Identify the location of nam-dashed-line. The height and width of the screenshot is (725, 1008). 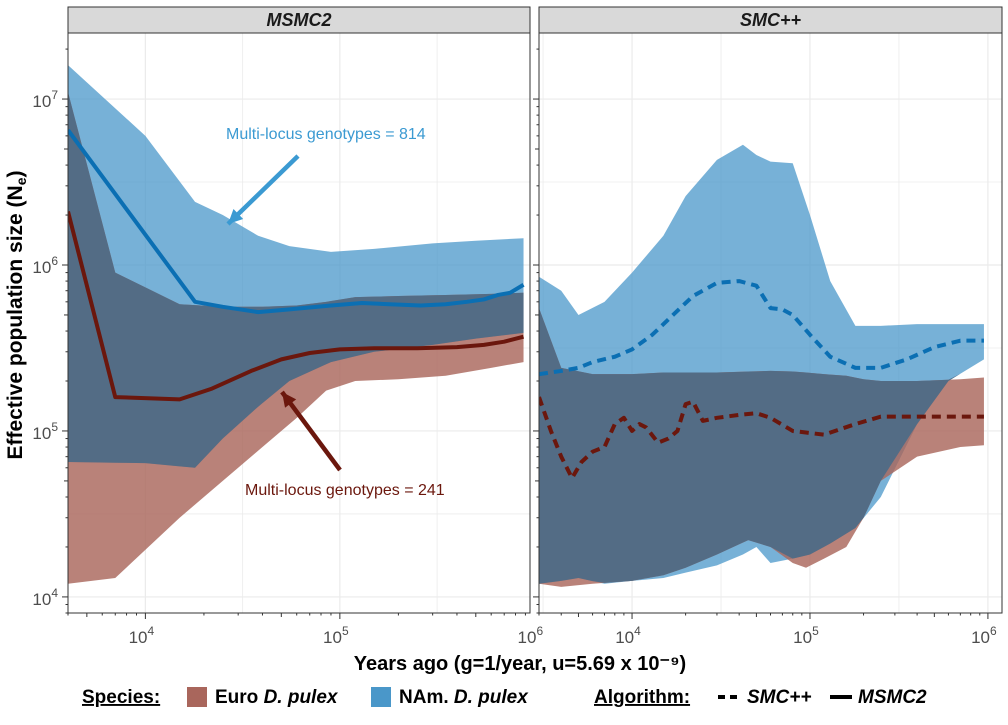
(761, 328).